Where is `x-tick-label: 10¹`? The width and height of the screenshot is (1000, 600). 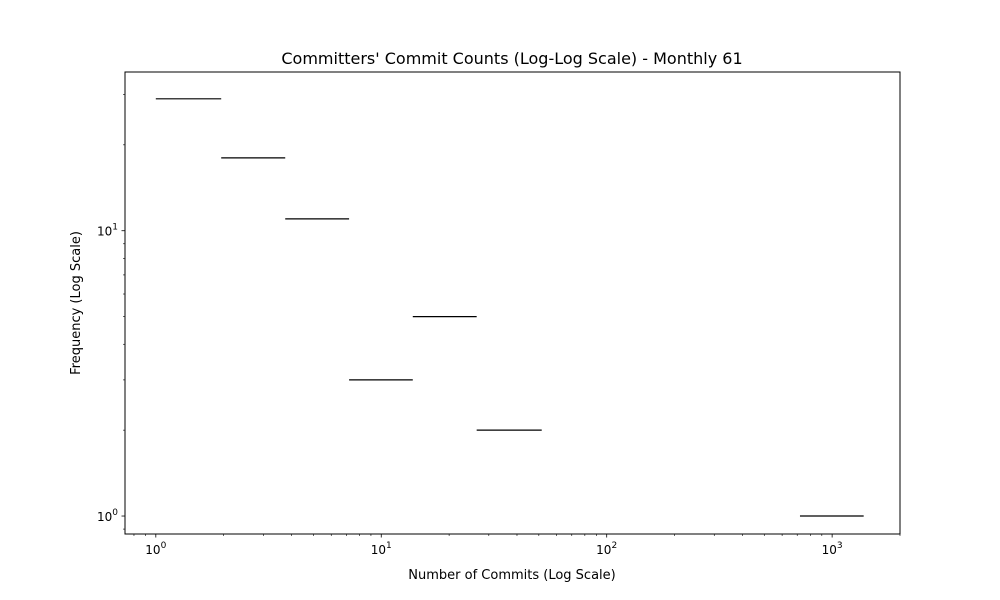
x-tick-label: 10¹ is located at coordinates (381, 549).